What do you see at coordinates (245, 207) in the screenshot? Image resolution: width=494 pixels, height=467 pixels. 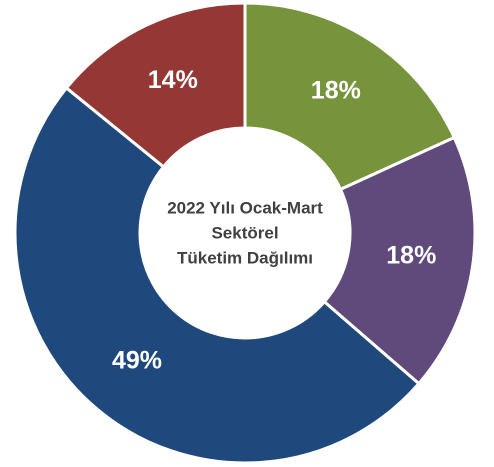 I see `chart-title: 2022 Yılı Ocak-Mart` at bounding box center [245, 207].